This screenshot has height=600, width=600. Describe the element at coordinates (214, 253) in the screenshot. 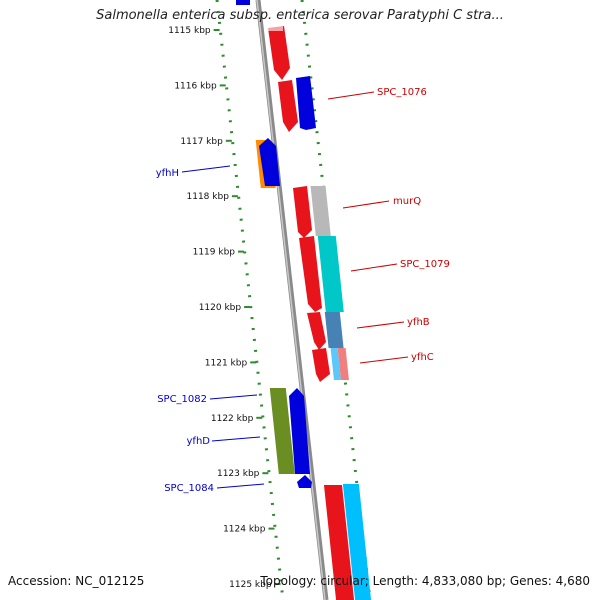

I see `tick-label: 1119 kbp` at that location.